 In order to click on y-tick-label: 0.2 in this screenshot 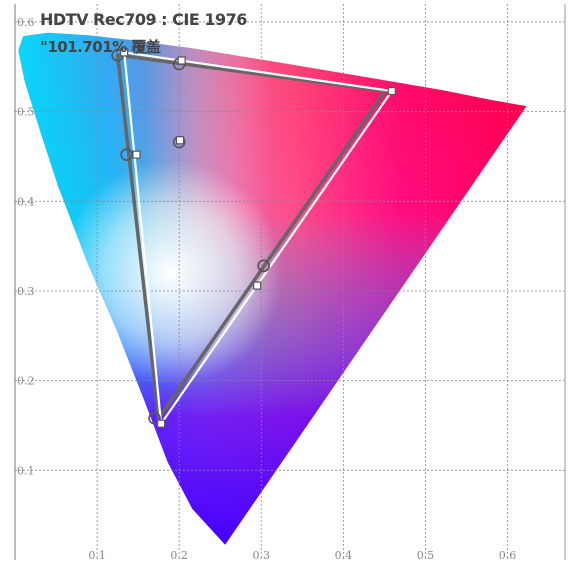, I will do `click(26, 381)`.